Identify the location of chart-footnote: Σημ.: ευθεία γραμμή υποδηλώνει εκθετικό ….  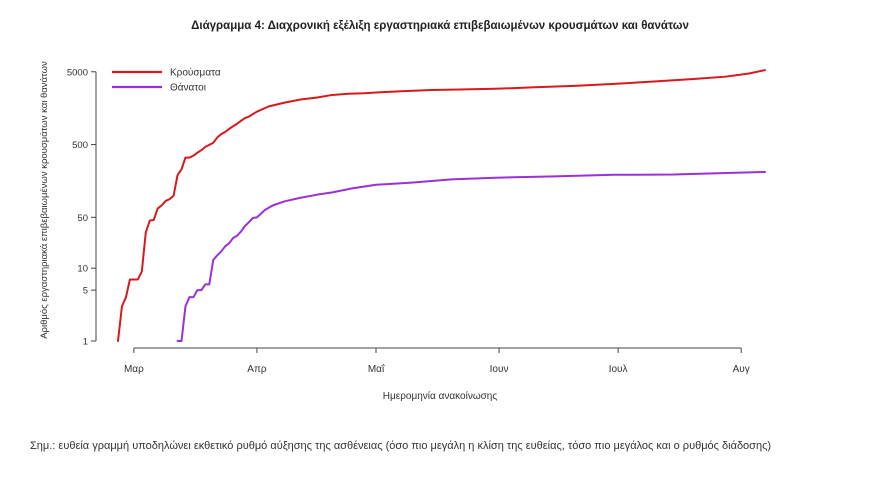
(401, 446).